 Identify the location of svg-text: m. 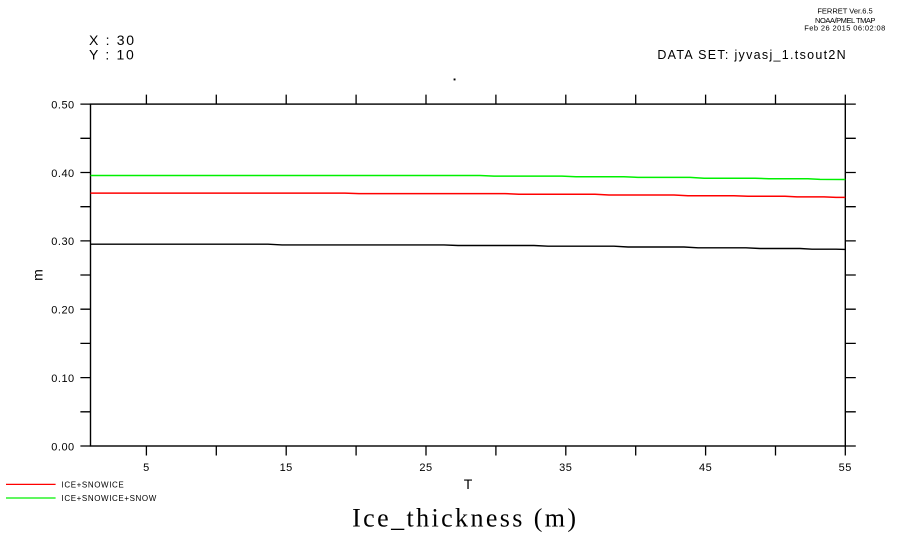
(37, 275).